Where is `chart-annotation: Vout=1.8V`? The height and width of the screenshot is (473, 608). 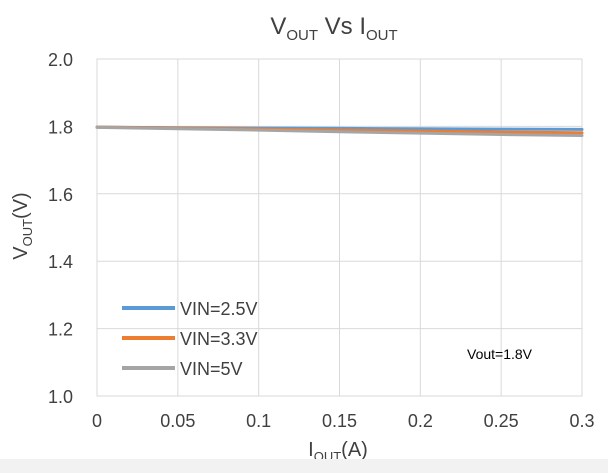
chart-annotation: Vout=1.8V is located at coordinates (500, 354).